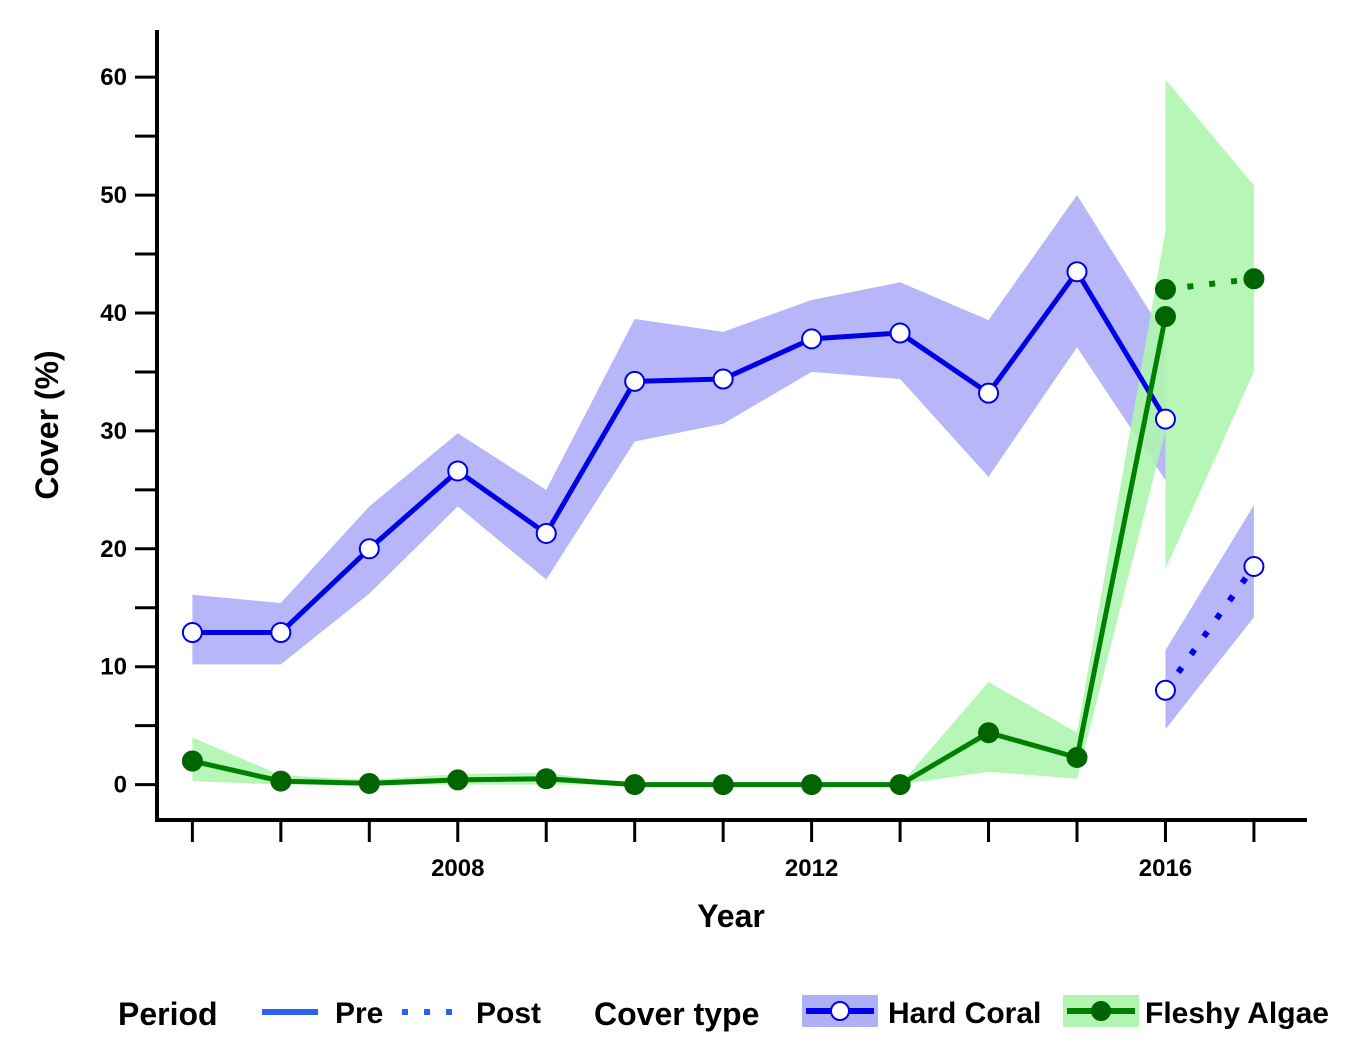 The width and height of the screenshot is (1350, 1050). What do you see at coordinates (113, 77) in the screenshot?
I see `y-tick-label: 60` at bounding box center [113, 77].